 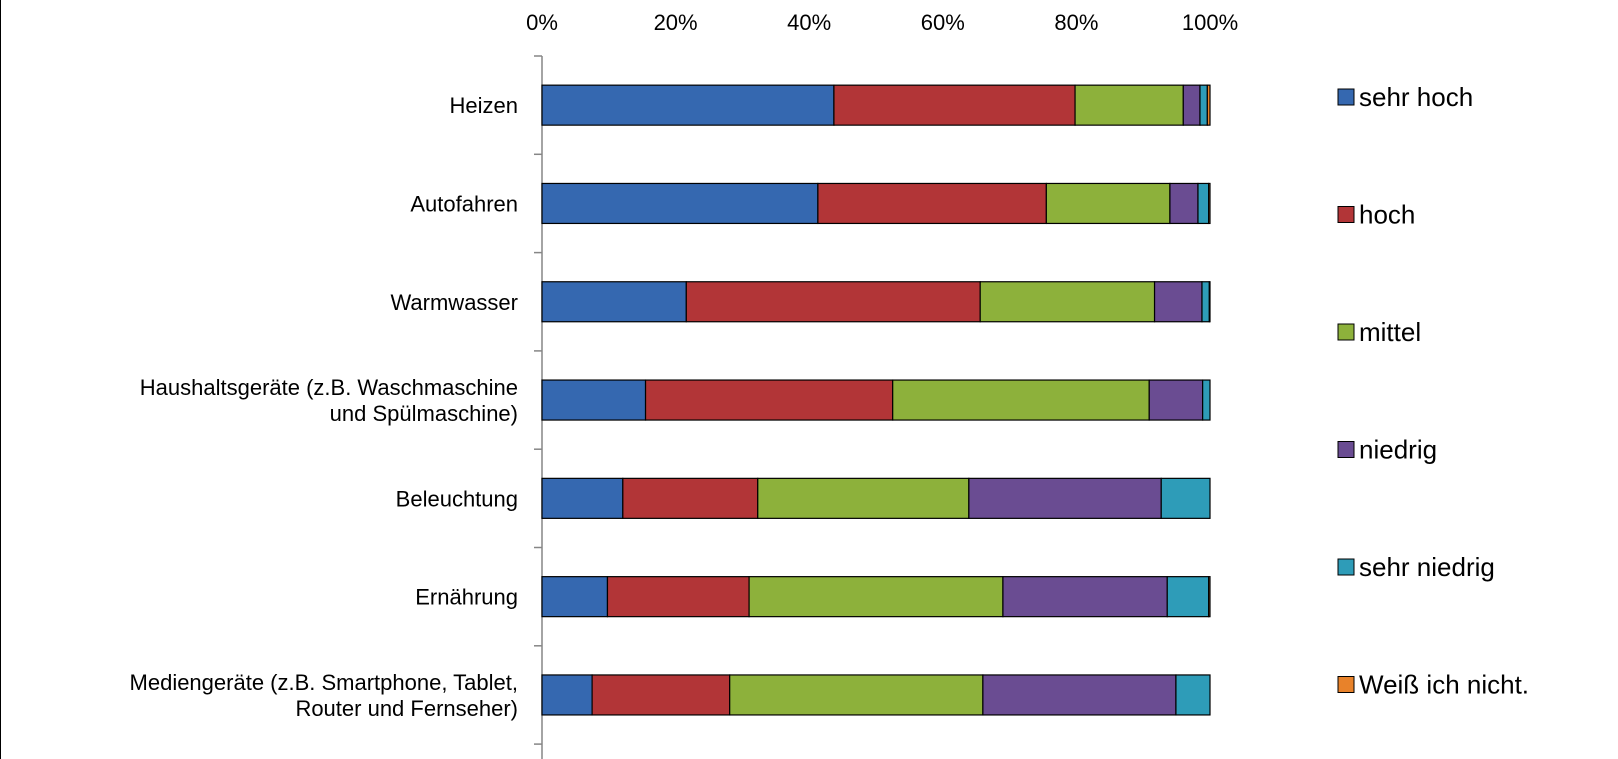 I want to click on legend-swatch-sehr-hoch, so click(x=1346, y=97).